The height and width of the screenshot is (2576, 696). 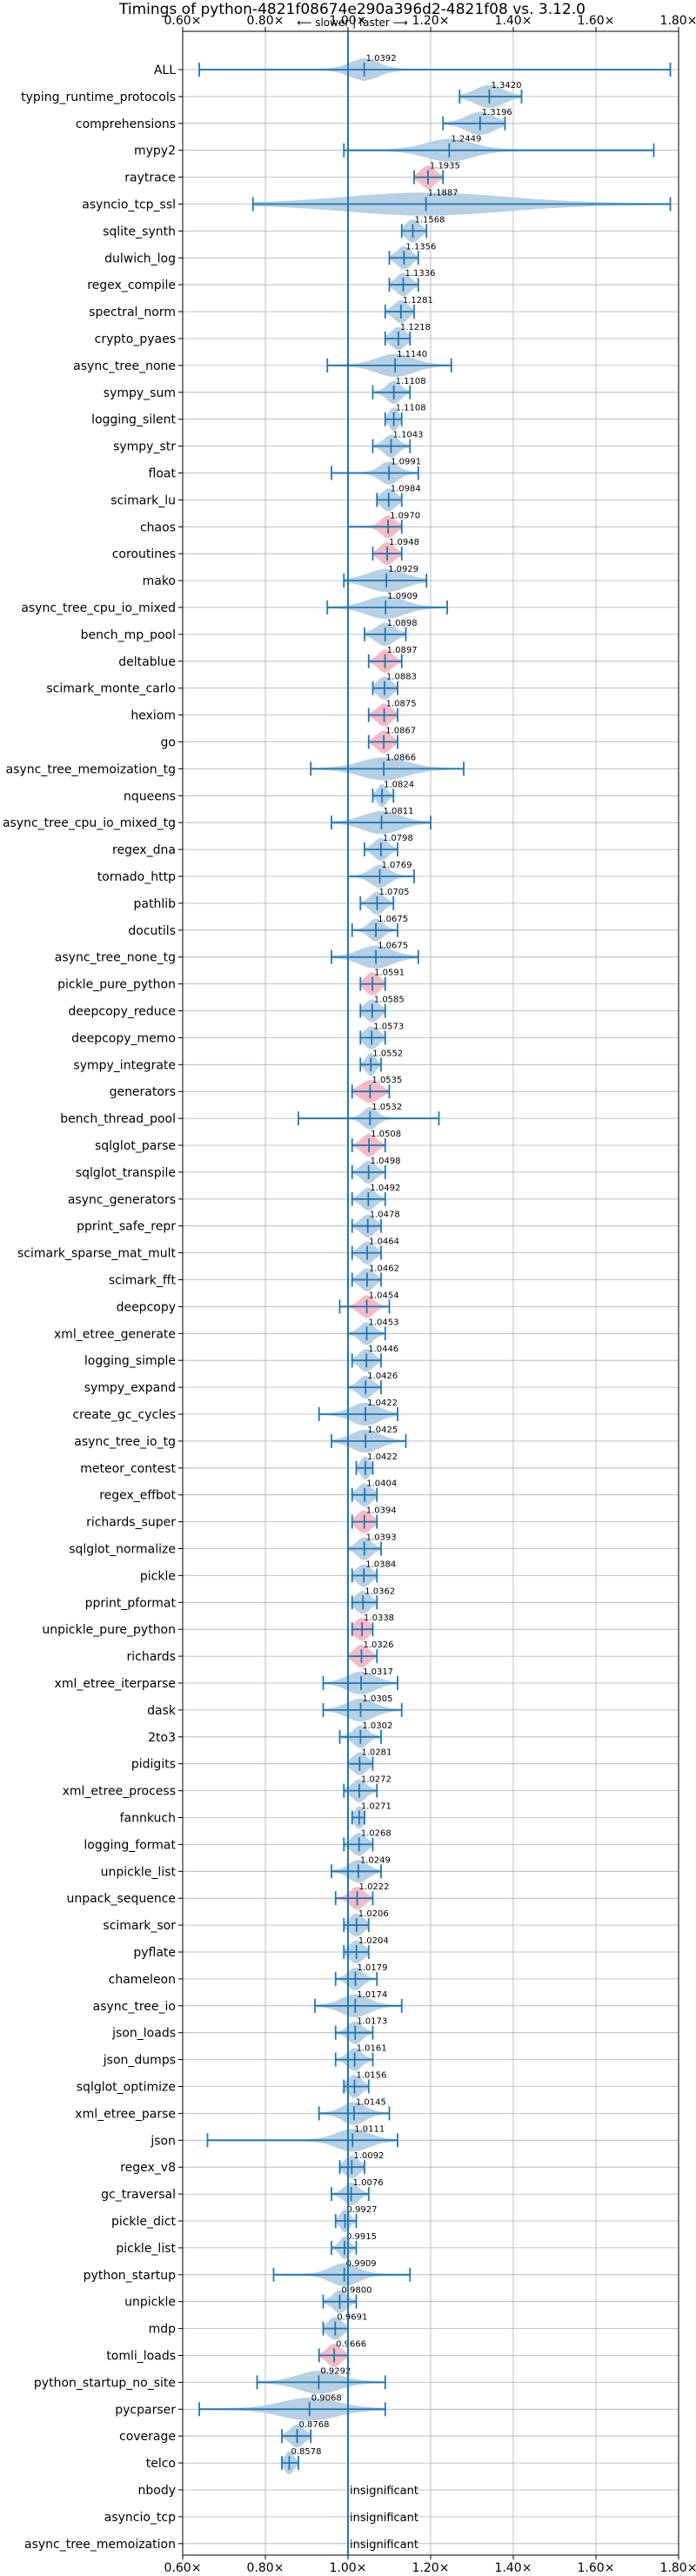 What do you see at coordinates (372, 1546) in the screenshot?
I see `benchmark-violin-group: 1.0393` at bounding box center [372, 1546].